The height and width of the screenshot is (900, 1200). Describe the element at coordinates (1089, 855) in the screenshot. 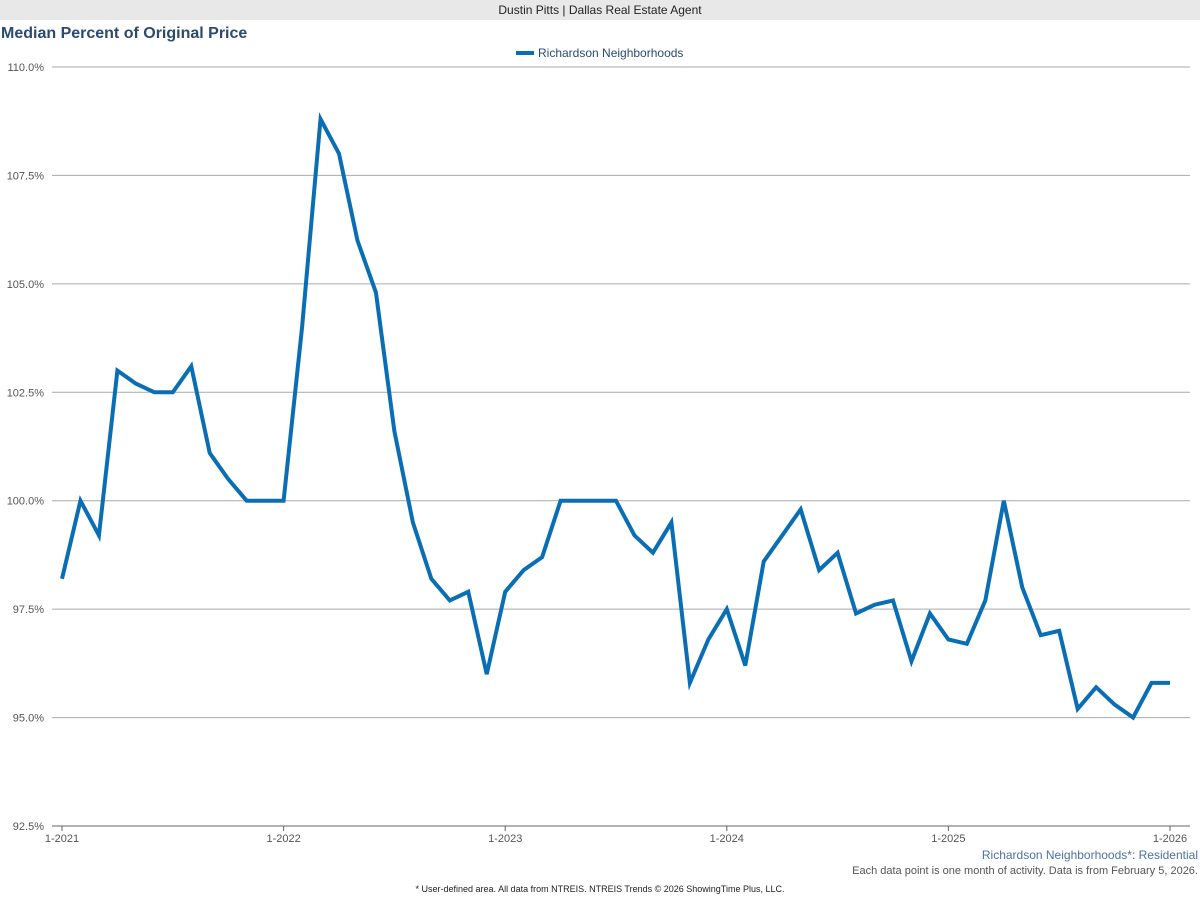

I see `area-label: Richardson Neighborhoods*: Residential` at that location.